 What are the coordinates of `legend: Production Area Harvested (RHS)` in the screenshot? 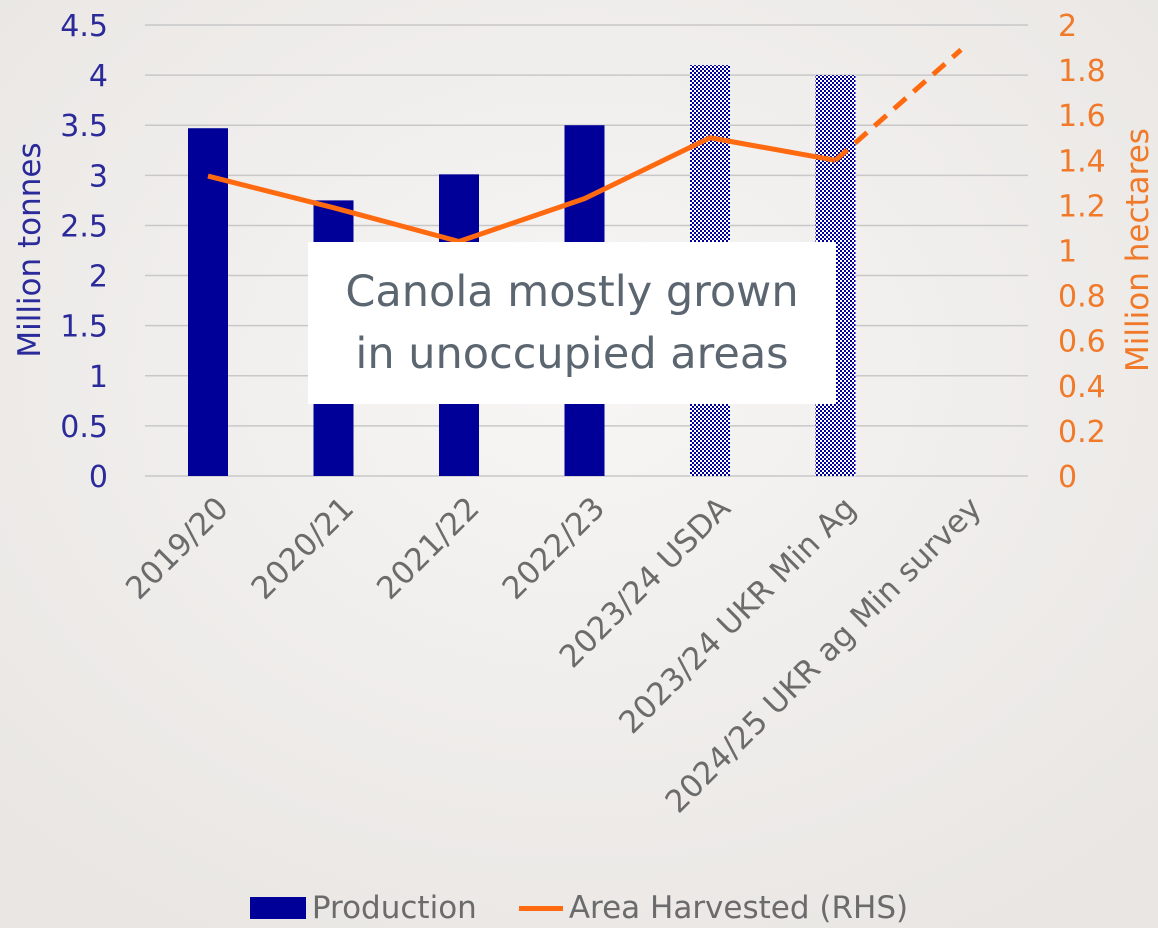 It's located at (579, 908).